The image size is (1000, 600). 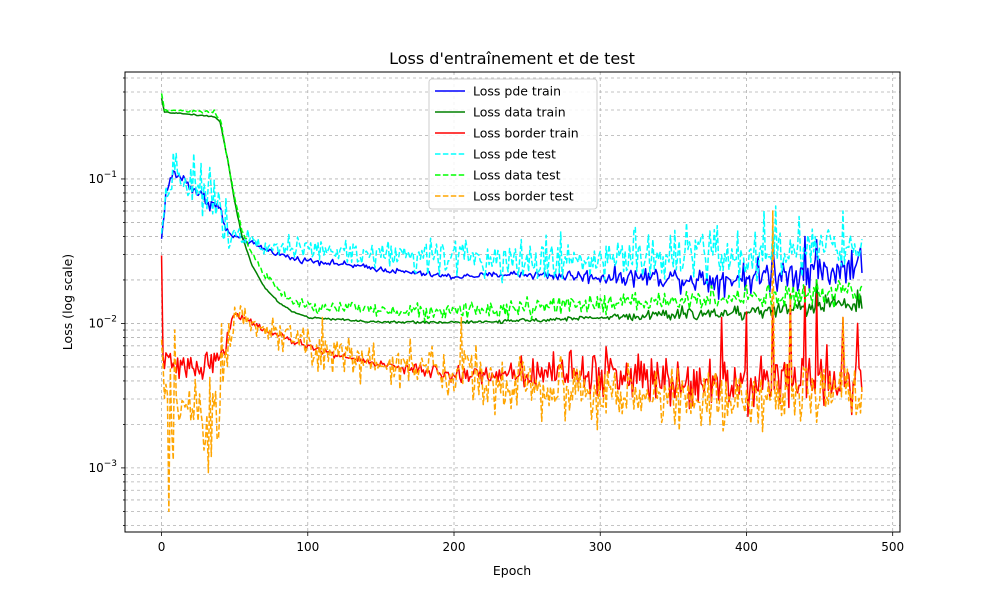 What do you see at coordinates (746, 547) in the screenshot?
I see `x-tick-label: 400` at bounding box center [746, 547].